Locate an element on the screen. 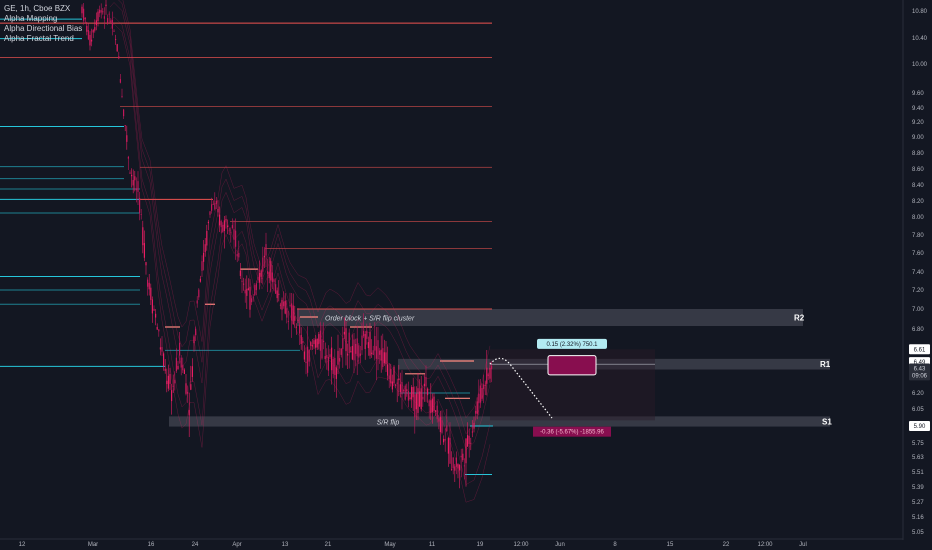 Image resolution: width=932 pixels, height=550 pixels. y-tick-label: 5.75 is located at coordinates (918, 444).